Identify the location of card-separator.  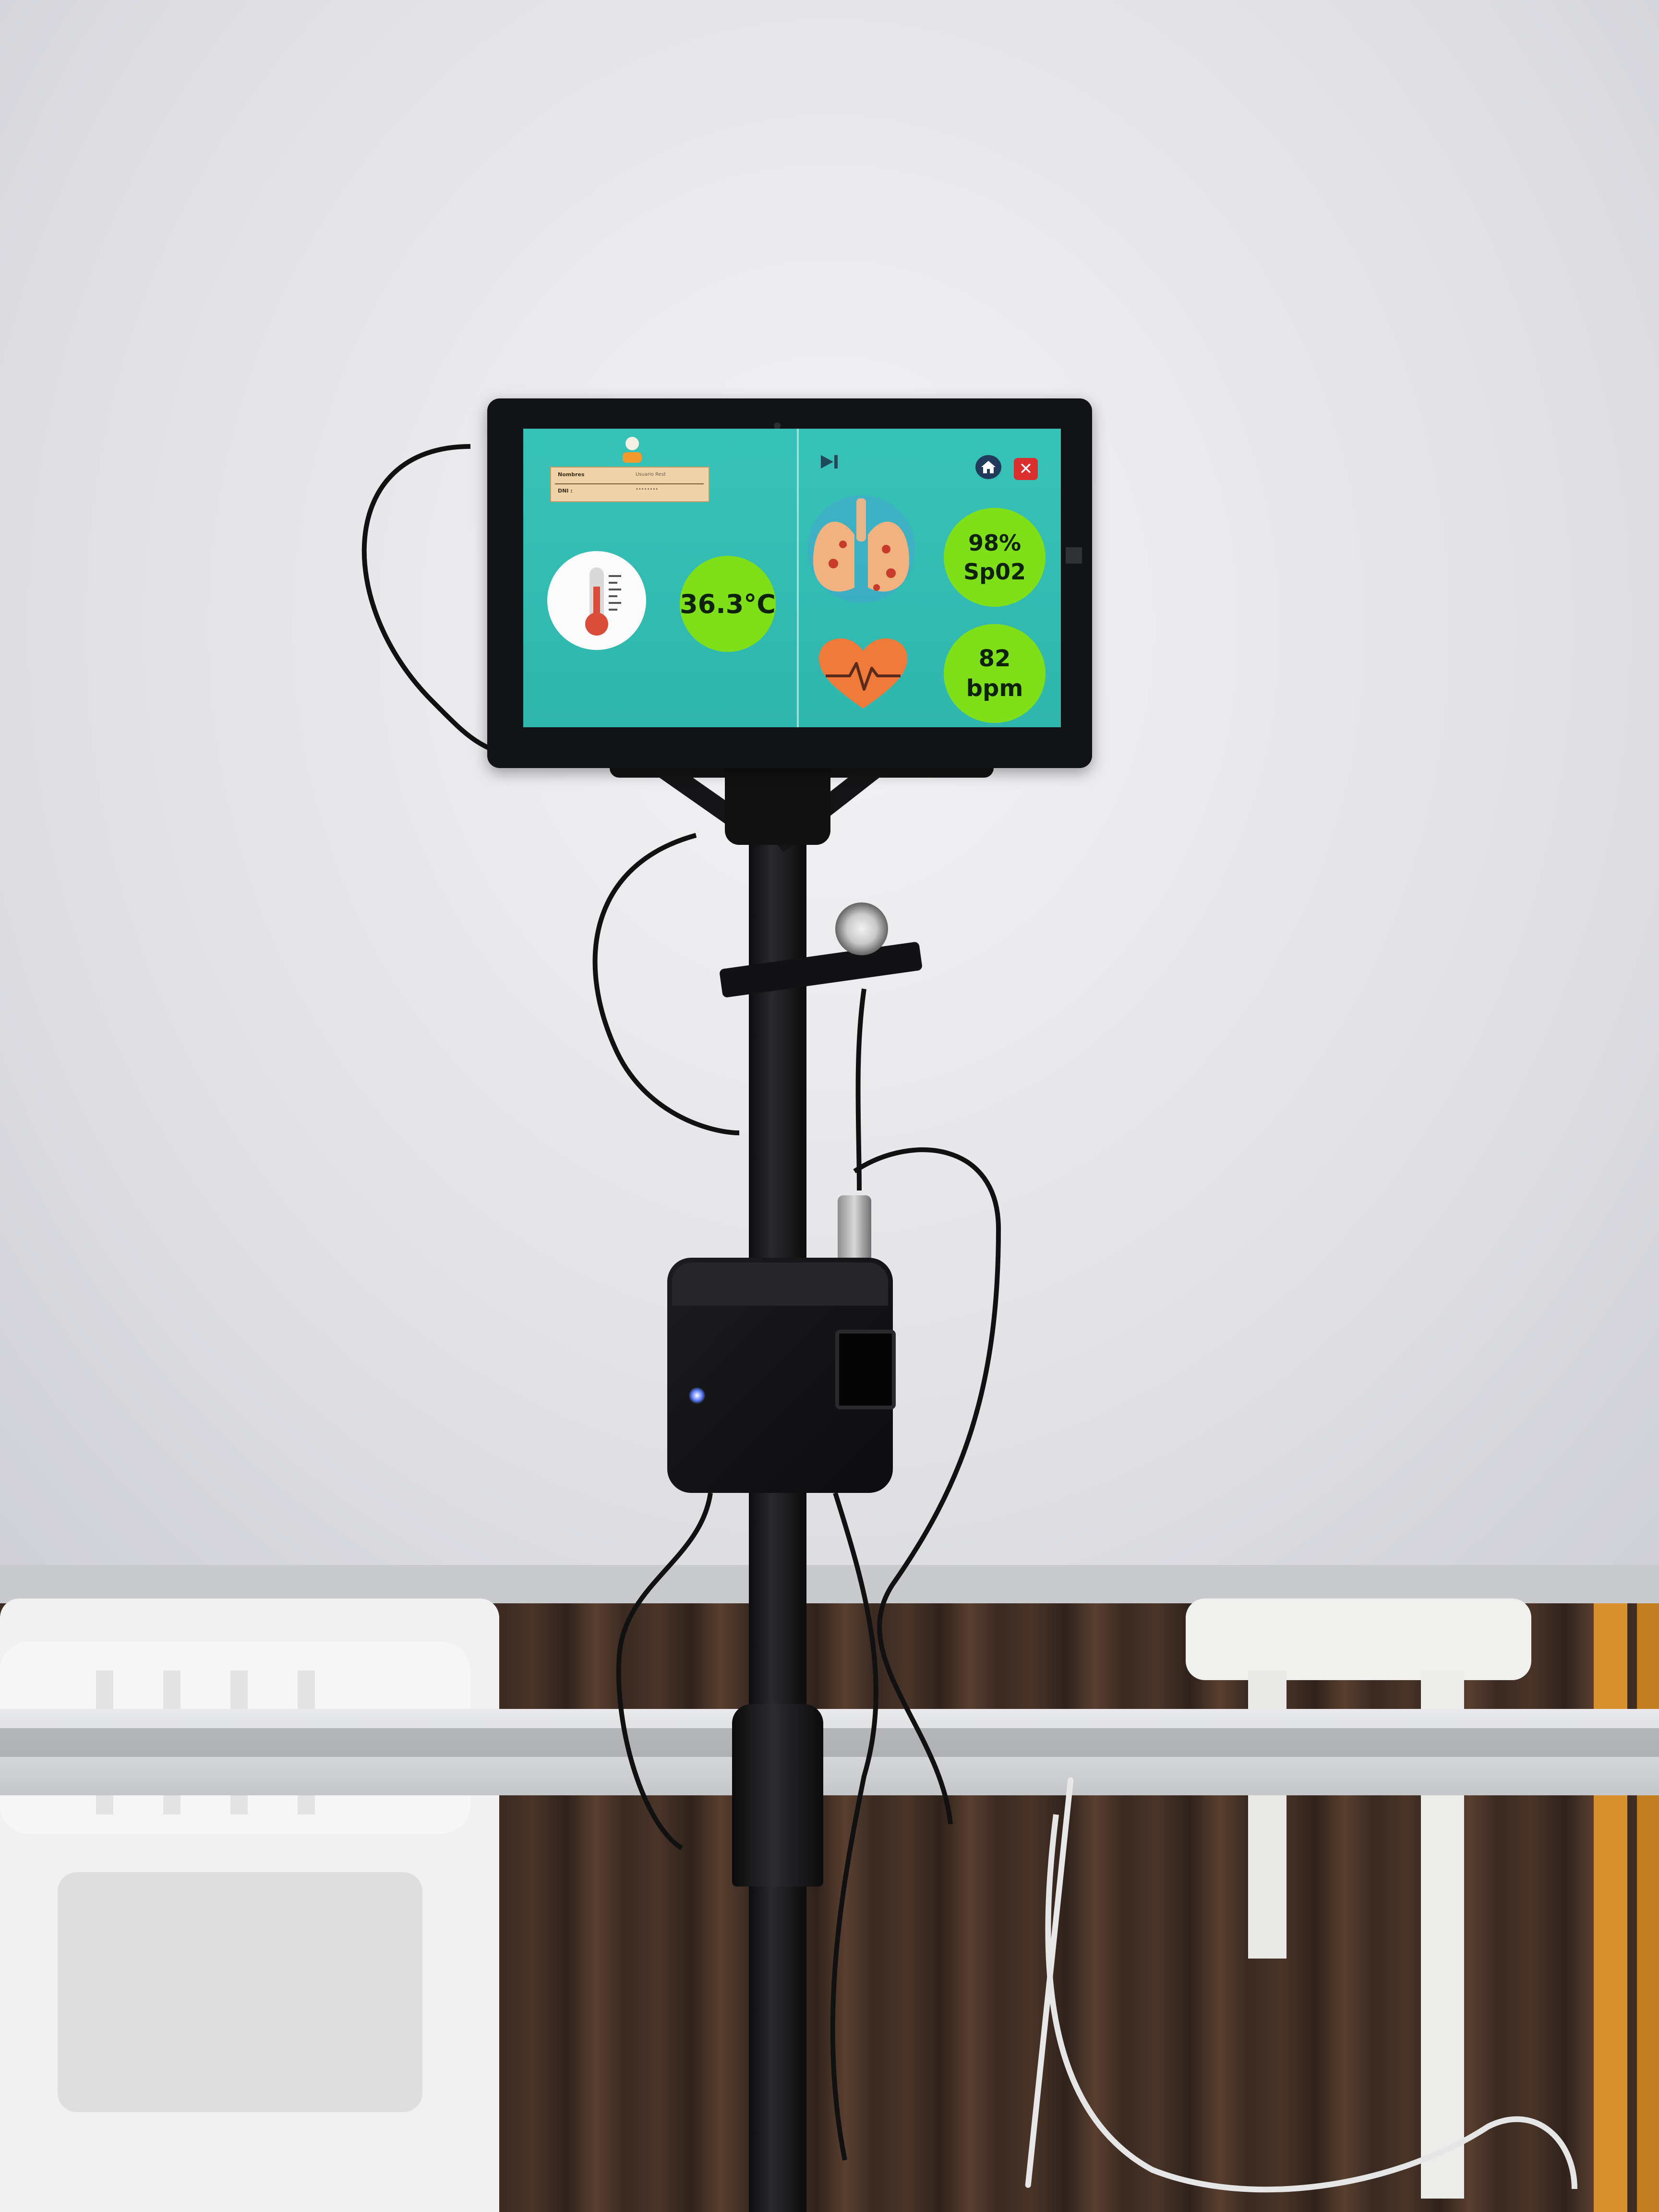
(629, 483).